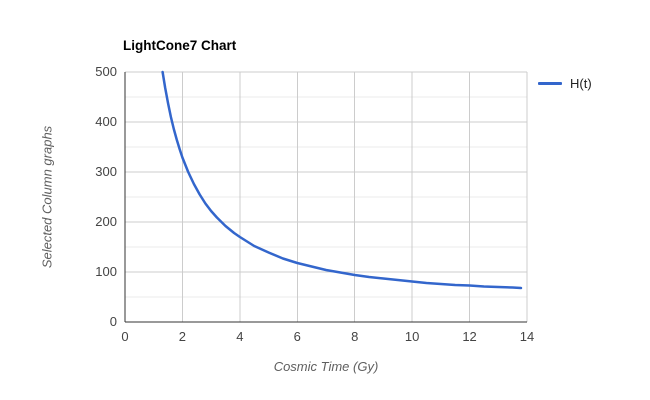 The width and height of the screenshot is (650, 400). Describe the element at coordinates (326, 366) in the screenshot. I see `x-axis-title: Cosmic Time (Gy)` at that location.